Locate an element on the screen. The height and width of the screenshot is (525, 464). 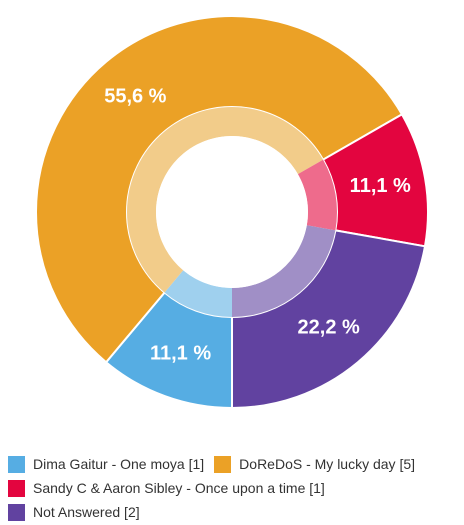
slice-label-2: 11,1 % is located at coordinates (380, 186).